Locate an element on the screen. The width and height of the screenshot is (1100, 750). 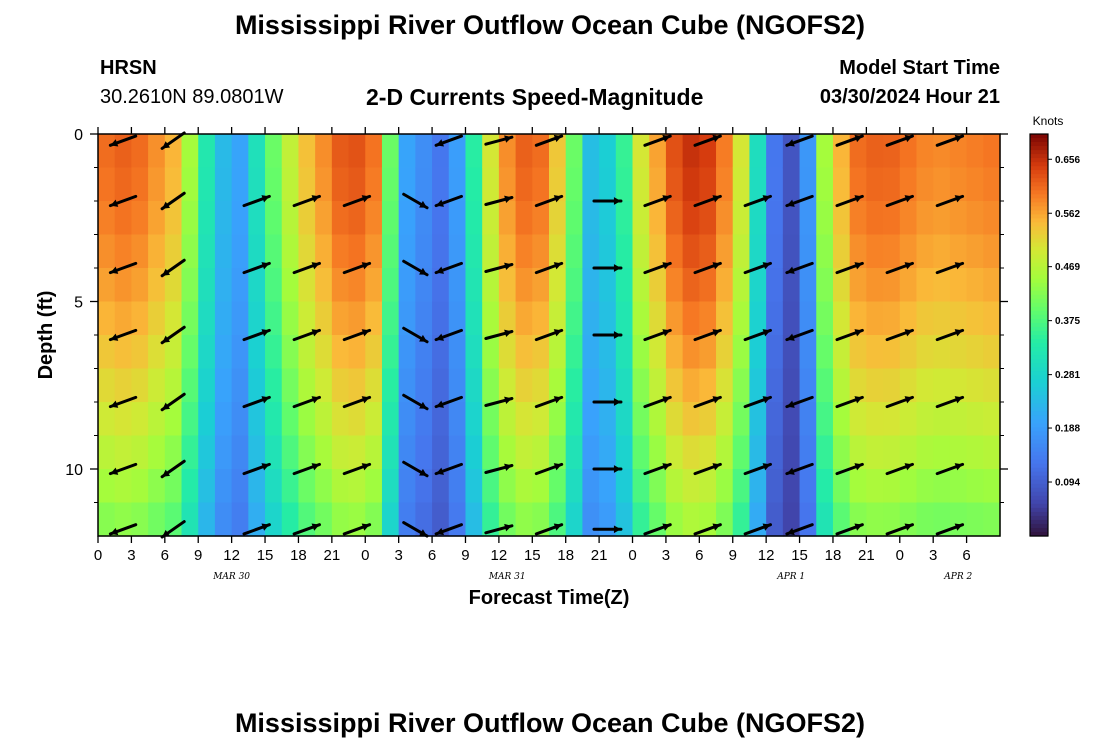
colorbar-tick-label: 0.188 is located at coordinates (1067, 429).